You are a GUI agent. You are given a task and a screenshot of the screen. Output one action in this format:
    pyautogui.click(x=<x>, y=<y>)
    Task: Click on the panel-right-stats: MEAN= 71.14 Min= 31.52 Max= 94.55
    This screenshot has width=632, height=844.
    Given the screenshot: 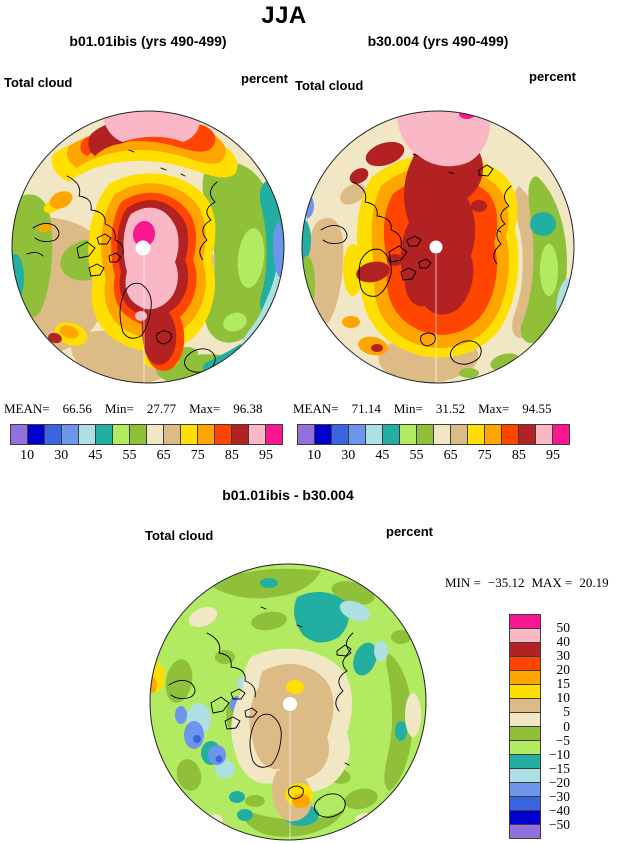 What is the action you would take?
    pyautogui.click(x=422, y=409)
    